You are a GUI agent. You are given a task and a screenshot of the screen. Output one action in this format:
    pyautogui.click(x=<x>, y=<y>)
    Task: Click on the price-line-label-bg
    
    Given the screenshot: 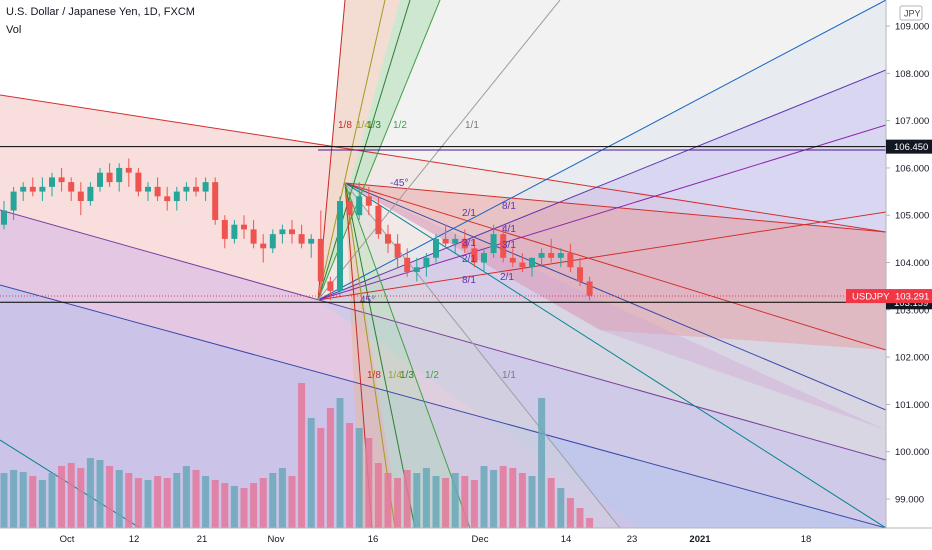 What is the action you would take?
    pyautogui.click(x=909, y=146)
    